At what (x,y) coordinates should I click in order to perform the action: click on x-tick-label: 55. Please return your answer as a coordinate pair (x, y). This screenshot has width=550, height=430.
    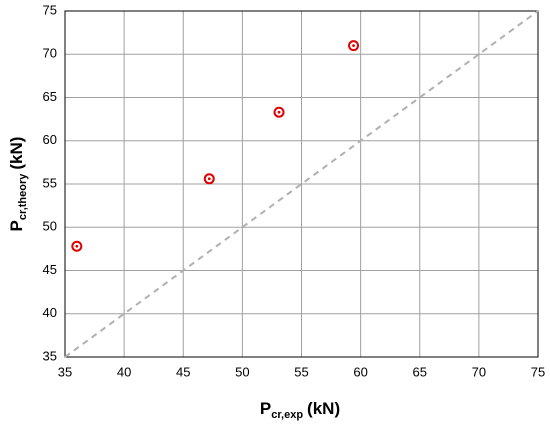
    Looking at the image, I should click on (301, 371).